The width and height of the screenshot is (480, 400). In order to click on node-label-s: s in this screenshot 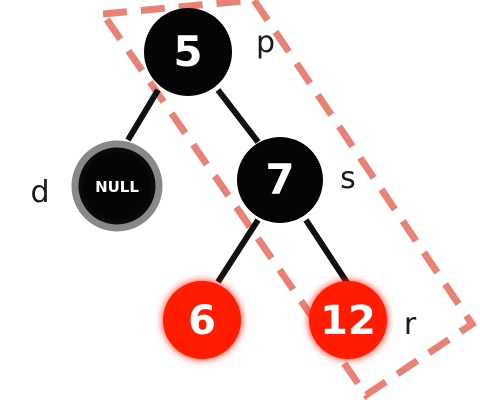, I will do `click(348, 178)`.